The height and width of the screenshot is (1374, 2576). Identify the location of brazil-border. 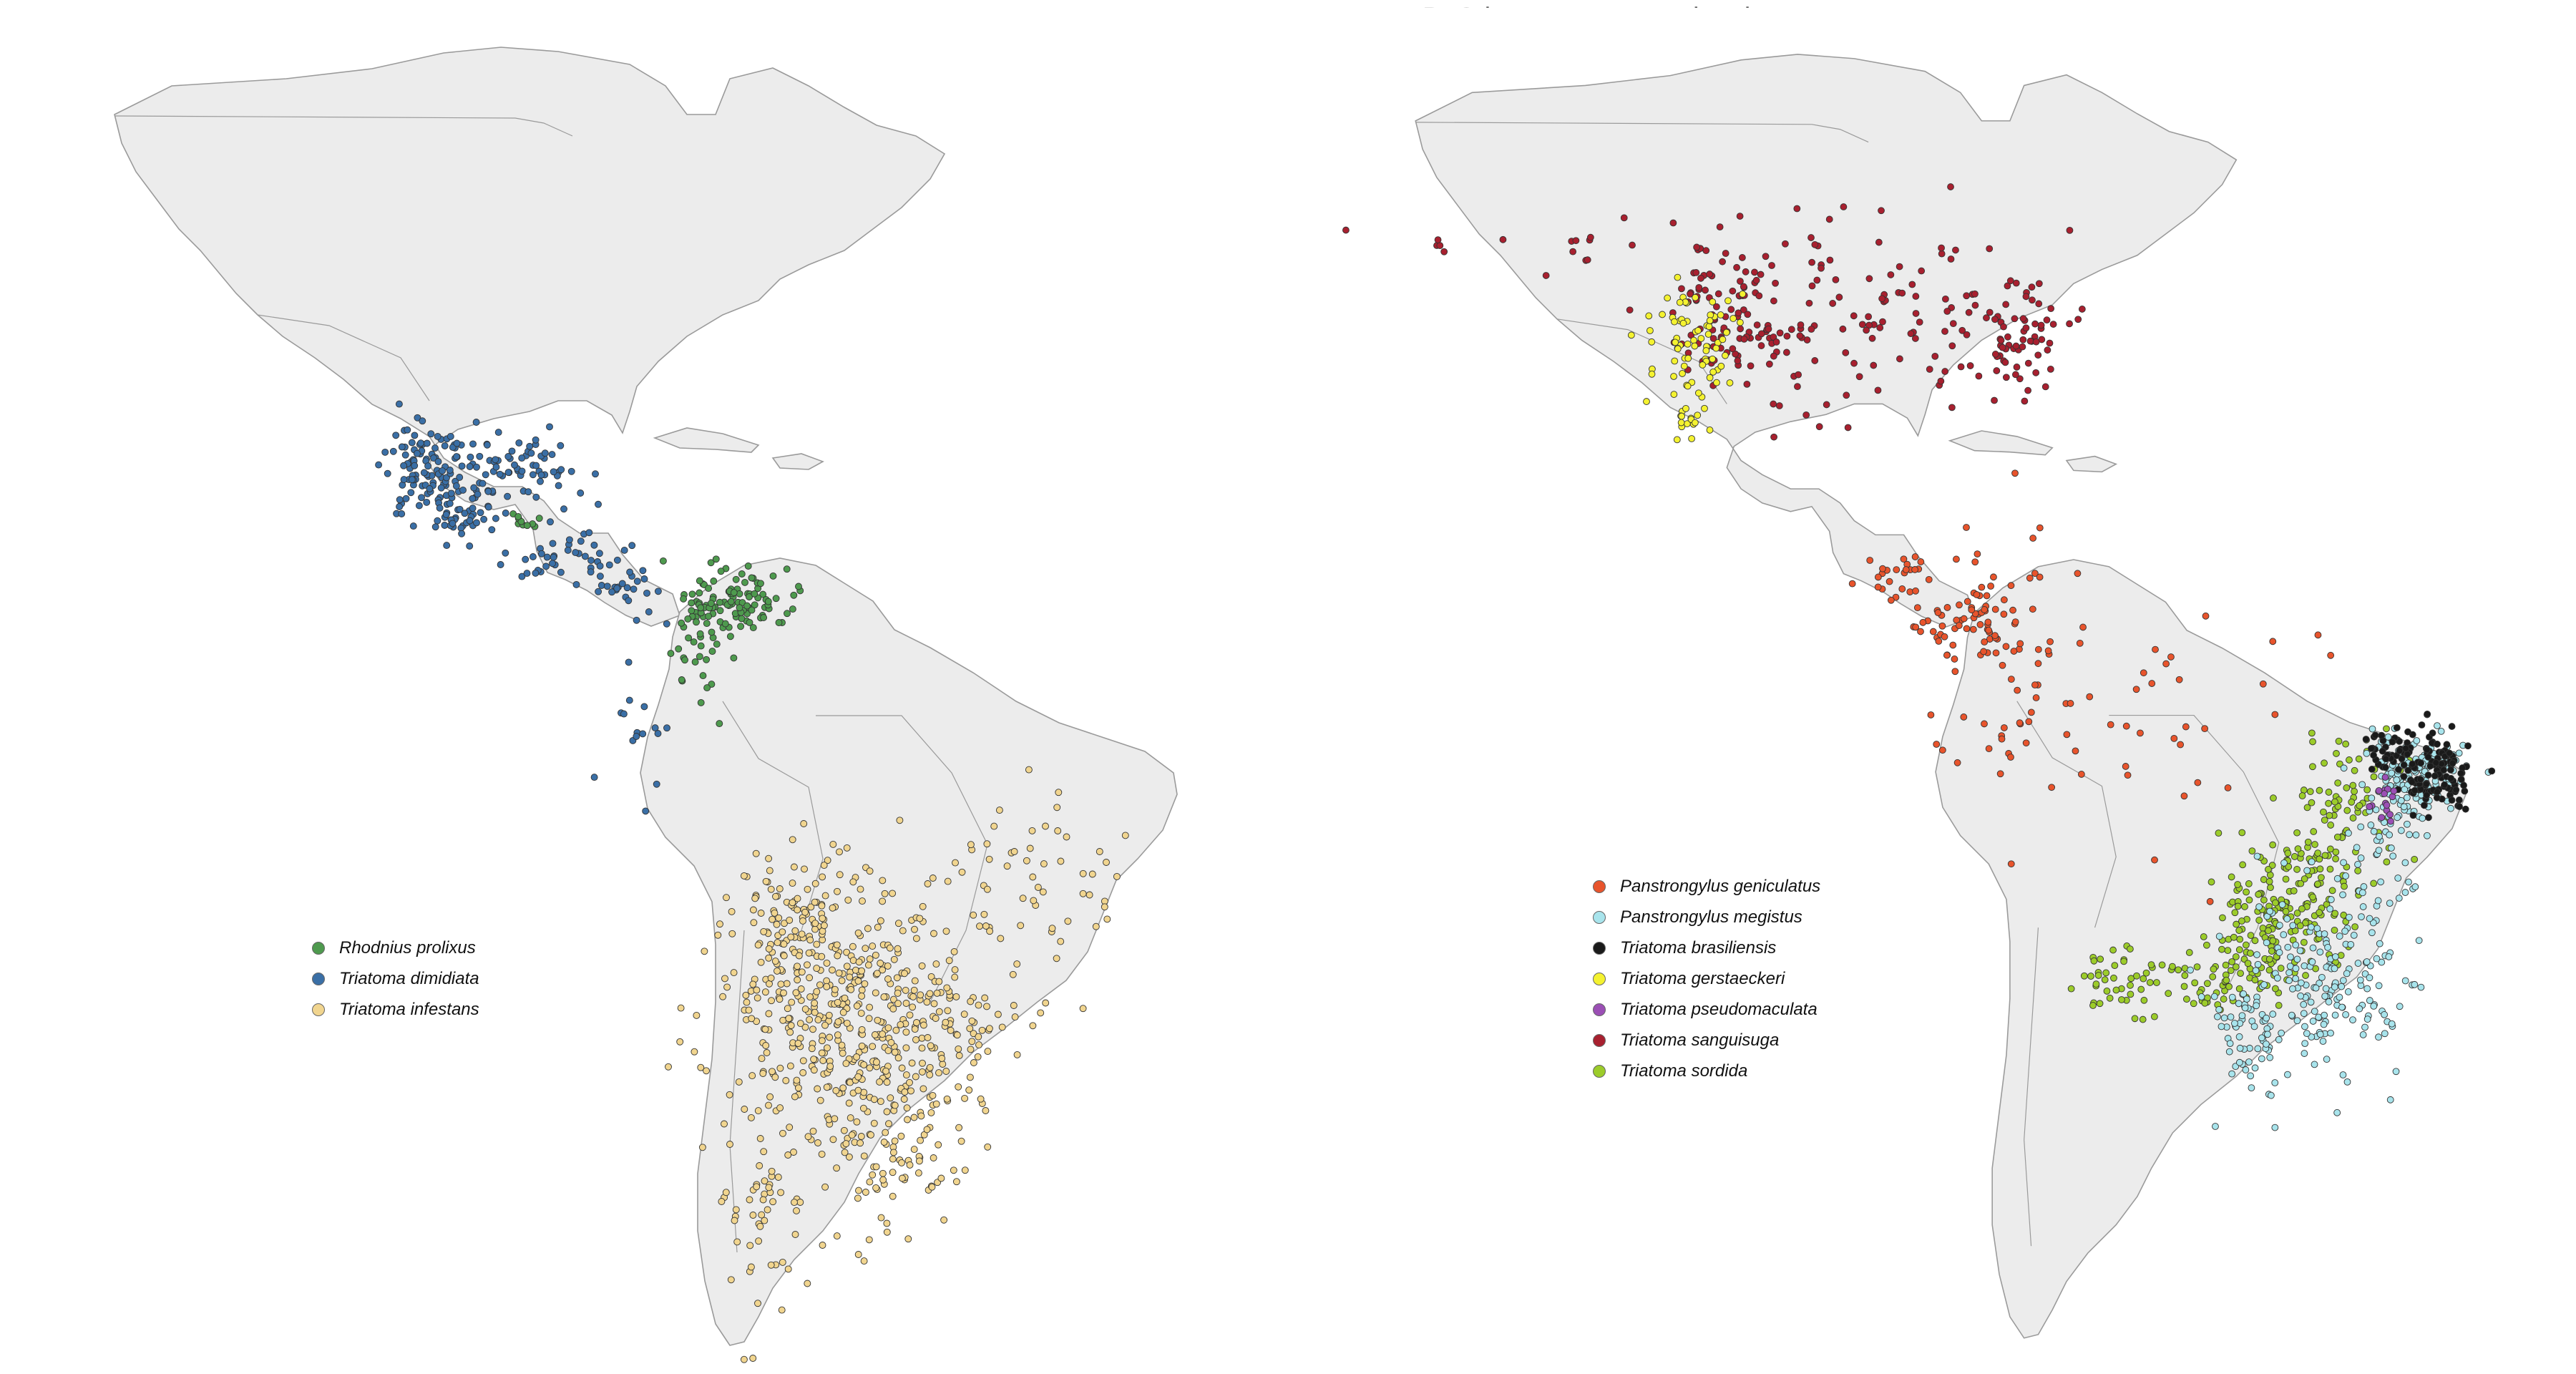
(2194, 856).